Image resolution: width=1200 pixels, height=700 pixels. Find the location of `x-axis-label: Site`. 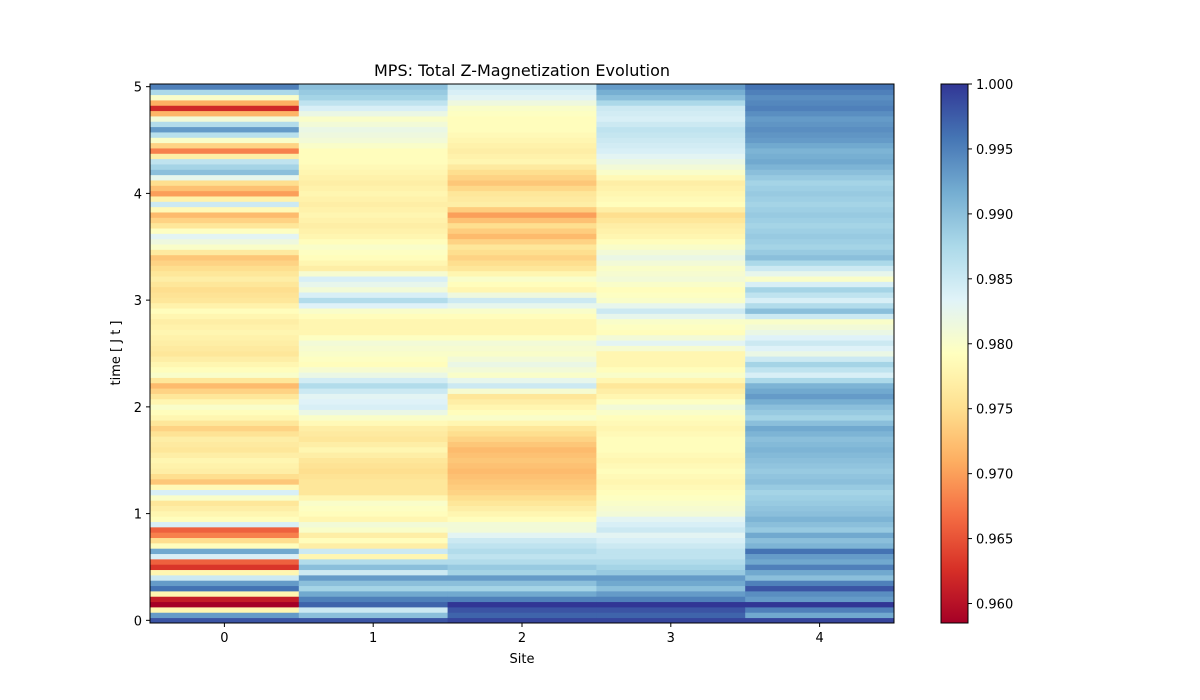

x-axis-label: Site is located at coordinates (522, 659).